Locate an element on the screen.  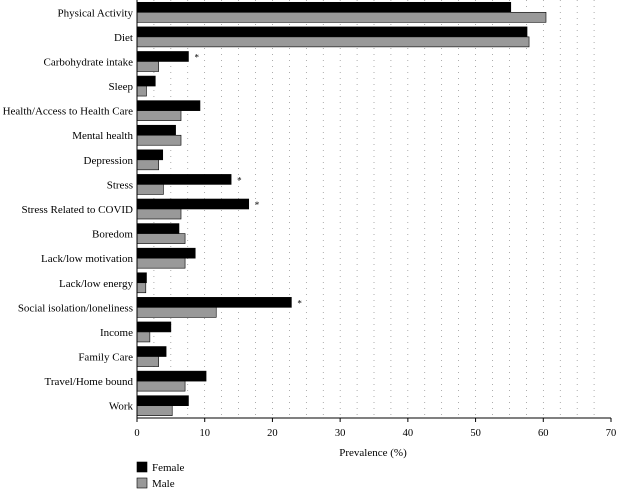
category-label: Sleep is located at coordinates (121, 87).